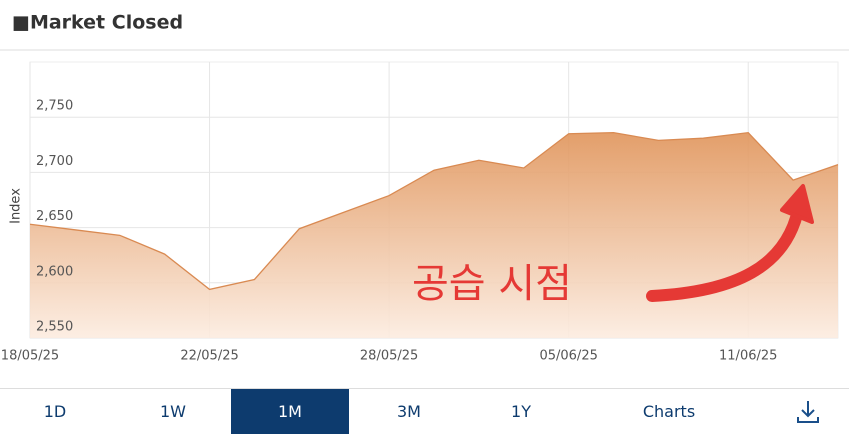 The image size is (849, 434). I want to click on tab: 1W, so click(173, 411).